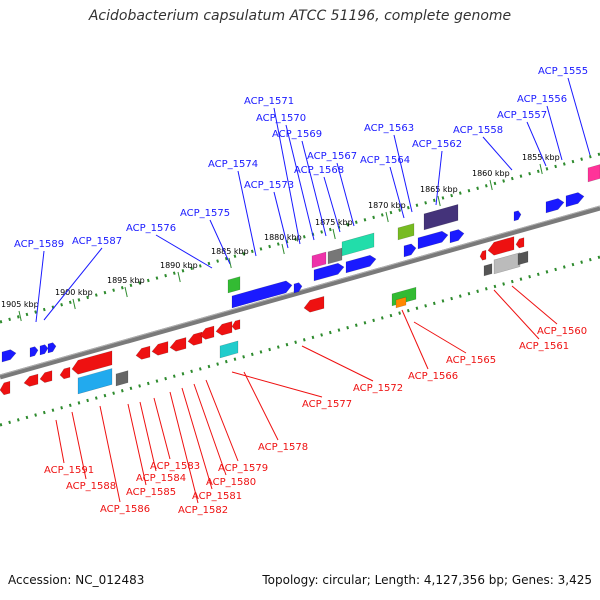  What do you see at coordinates (385, 160) in the screenshot?
I see `gene-label-top: ACP_1564` at bounding box center [385, 160].